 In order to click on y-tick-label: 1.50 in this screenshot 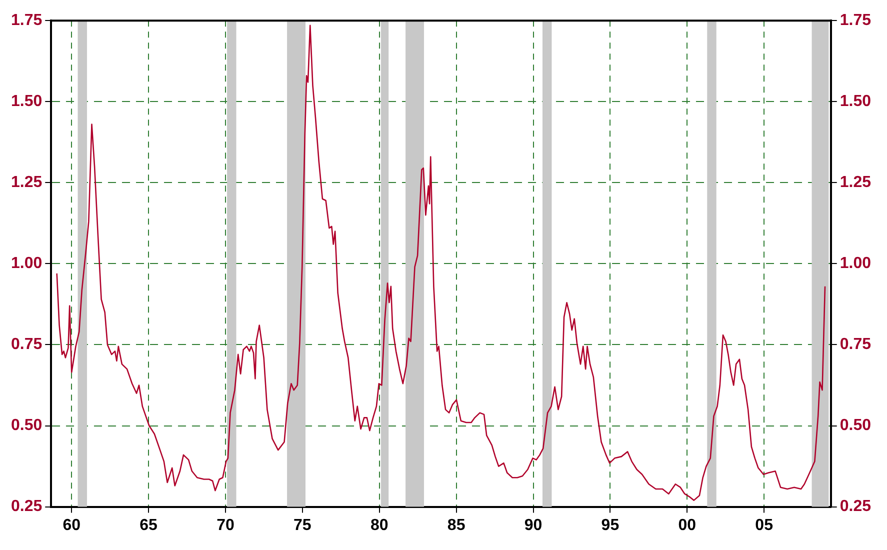, I will do `click(26, 101)`.